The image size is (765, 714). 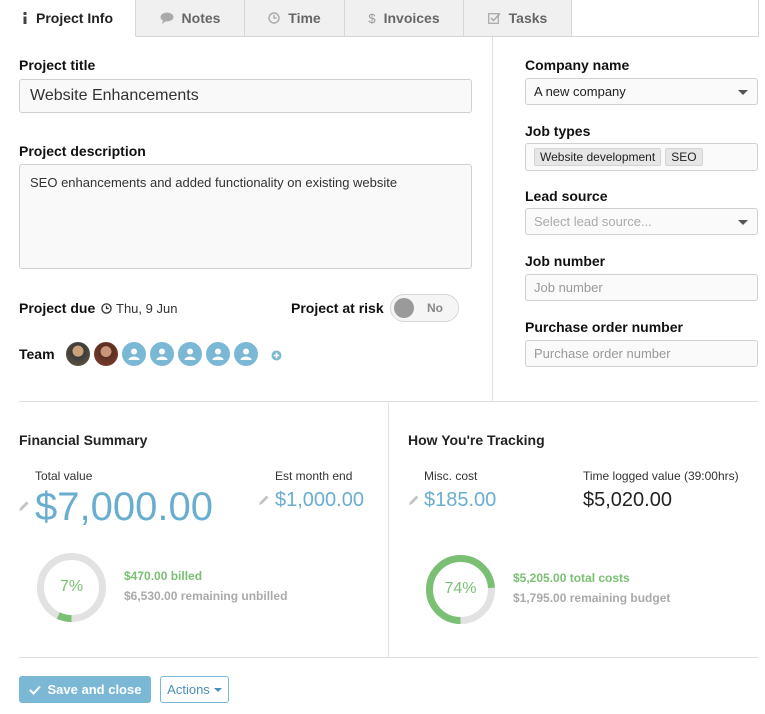 I want to click on tab-project-info: Project Info, so click(x=68, y=18).